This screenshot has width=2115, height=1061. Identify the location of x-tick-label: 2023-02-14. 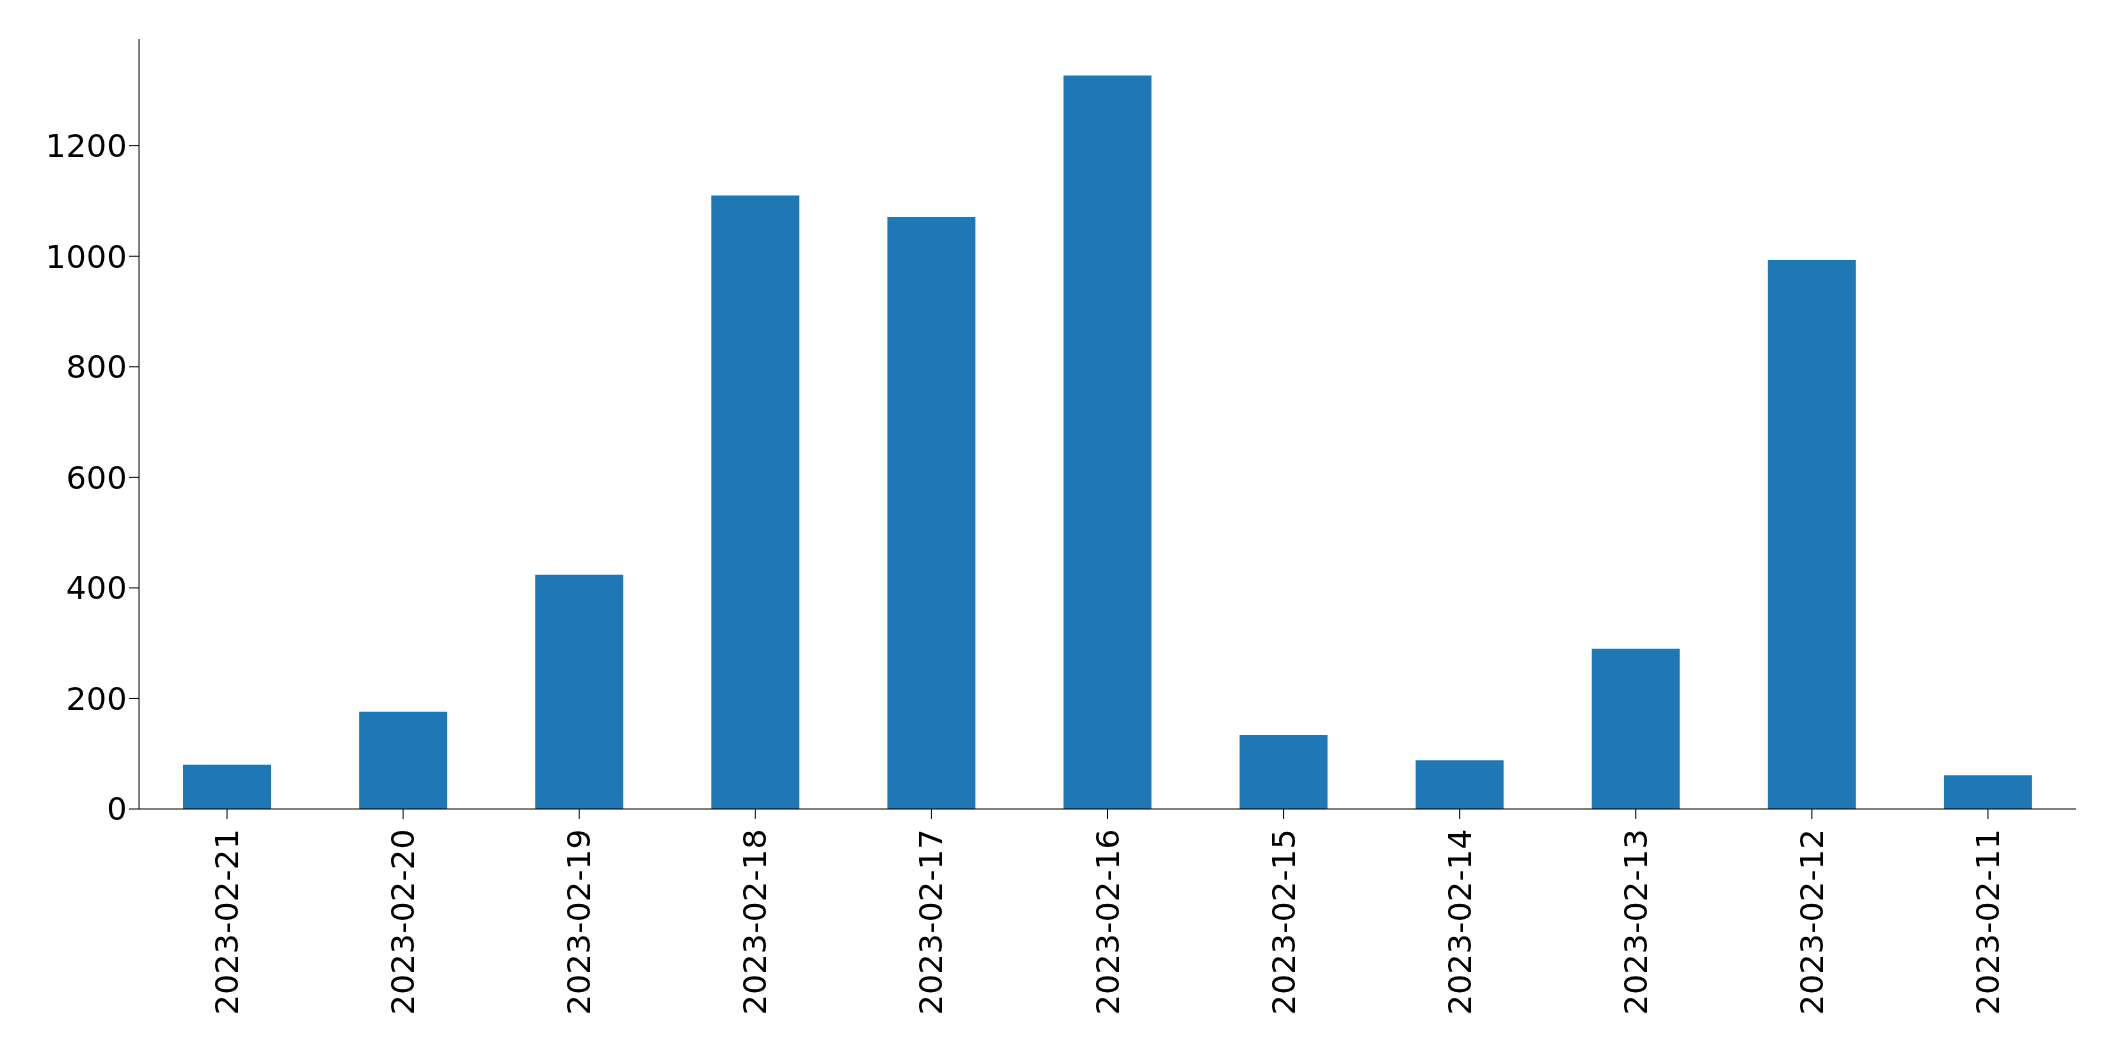
(1459, 922).